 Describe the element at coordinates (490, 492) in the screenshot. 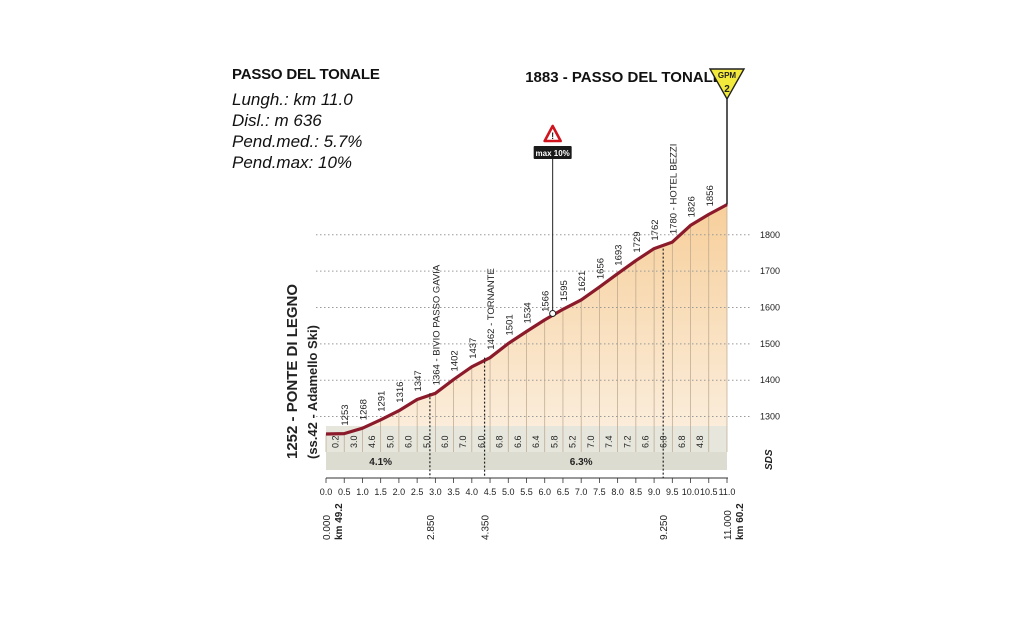

I see `x-tick-label: 4.5` at that location.